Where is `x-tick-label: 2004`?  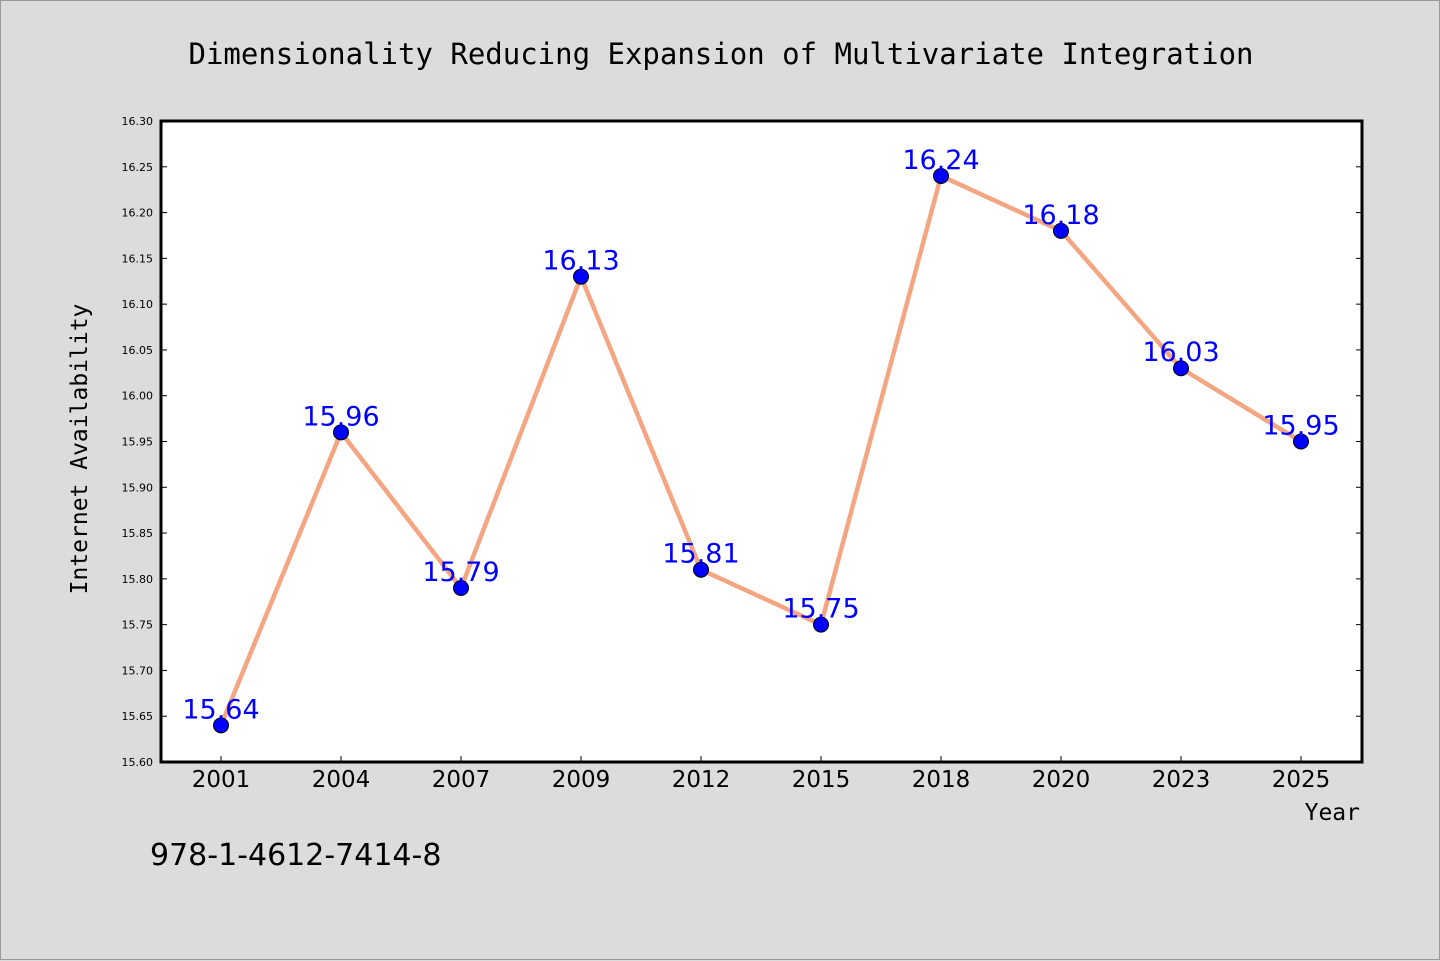 x-tick-label: 2004 is located at coordinates (341, 780).